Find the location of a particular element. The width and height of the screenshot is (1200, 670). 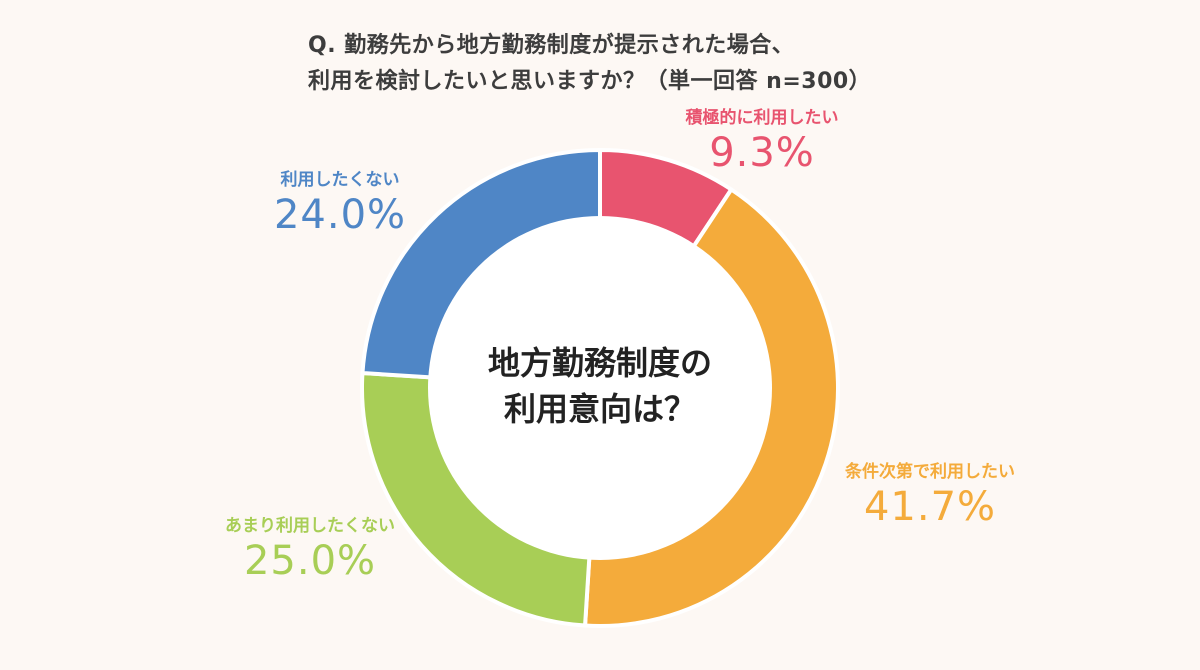

slice-value-active-use: 9.3% is located at coordinates (762, 153).